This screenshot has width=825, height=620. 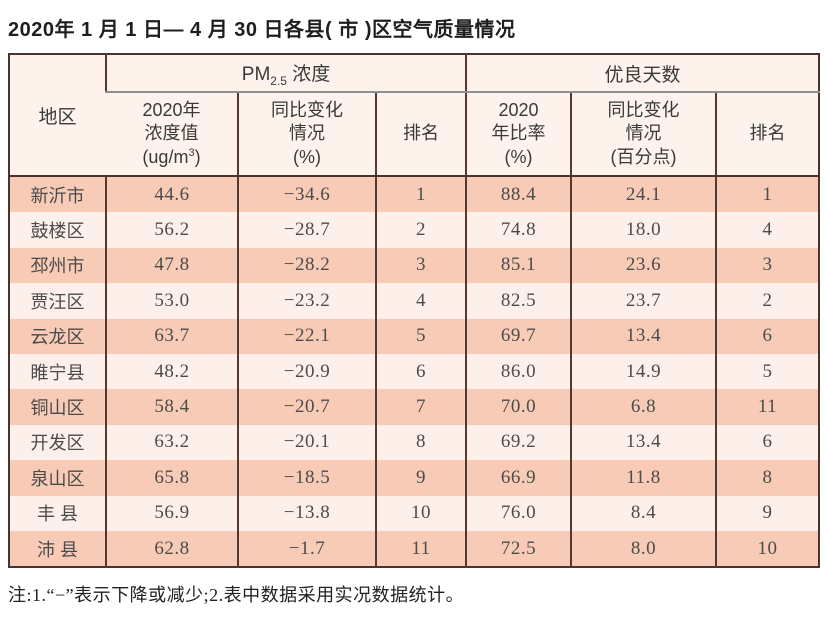 I want to click on good-rate-line2: 年比率, so click(x=518, y=133).